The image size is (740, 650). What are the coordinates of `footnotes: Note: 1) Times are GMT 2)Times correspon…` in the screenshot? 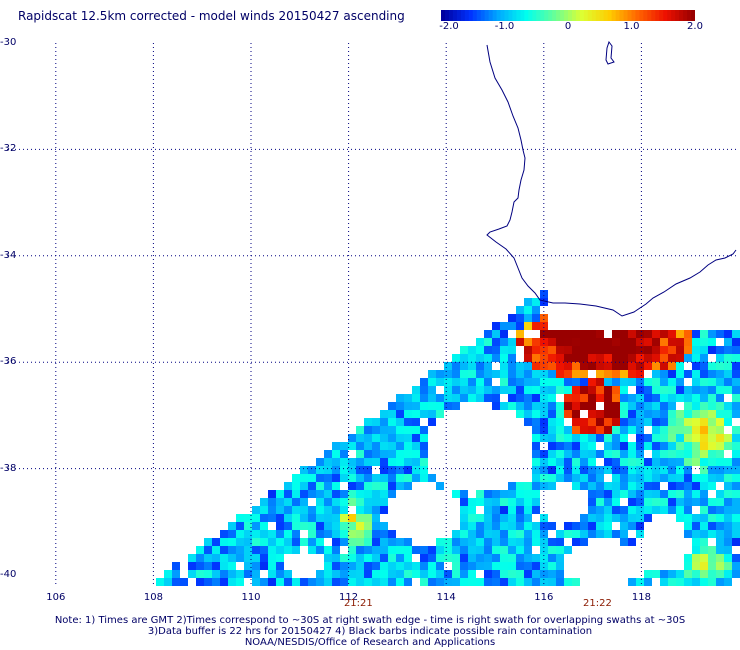 It's located at (370, 631).